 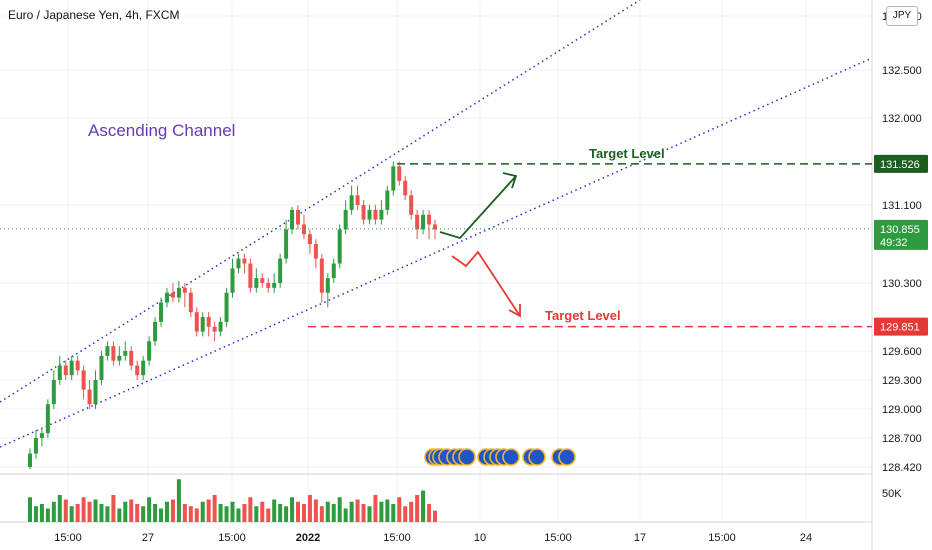 I want to click on time-axis: 15:00 27 15:00 2022 15:00 10 15:00 17 15:00 24, so click(x=433, y=538).